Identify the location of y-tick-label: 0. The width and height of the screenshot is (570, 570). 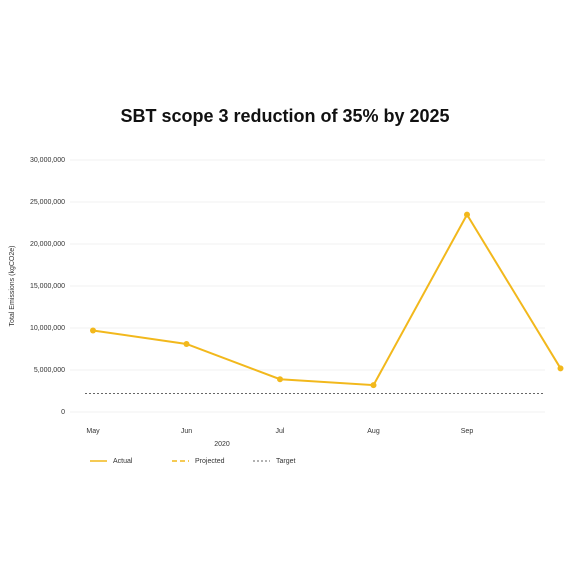
(63, 412).